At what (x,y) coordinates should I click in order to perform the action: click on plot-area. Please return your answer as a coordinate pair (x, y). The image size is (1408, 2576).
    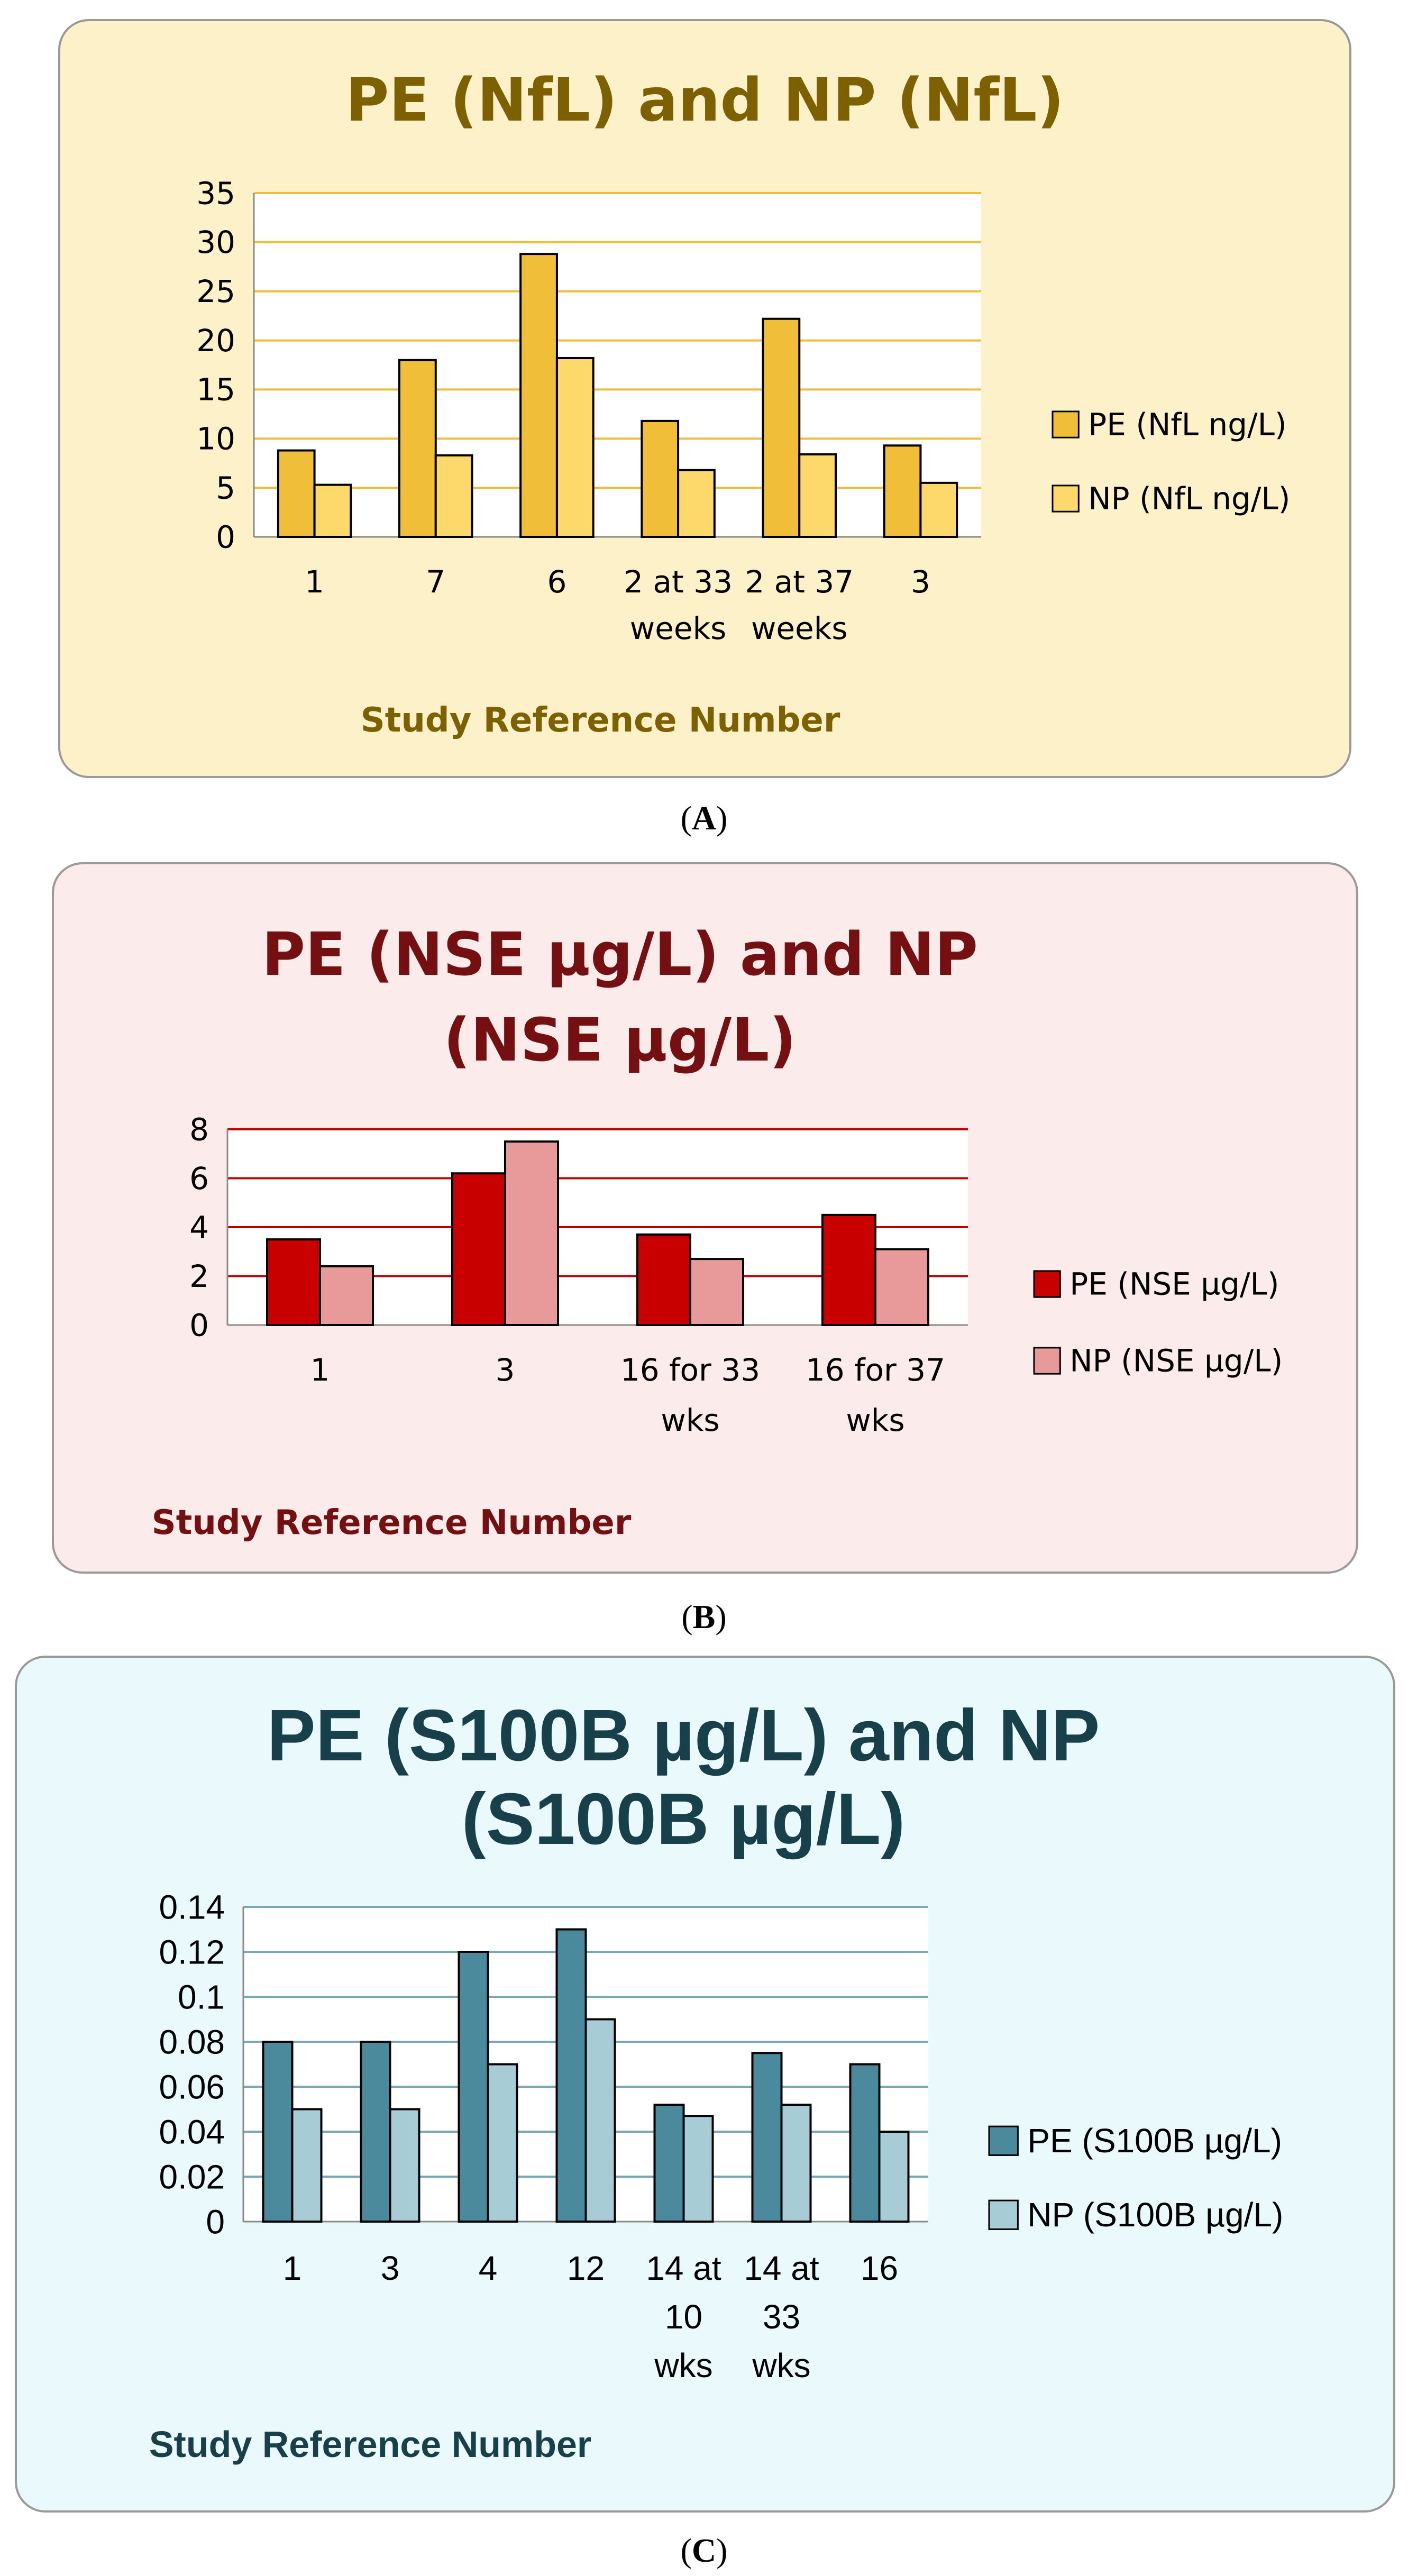
    Looking at the image, I should click on (617, 365).